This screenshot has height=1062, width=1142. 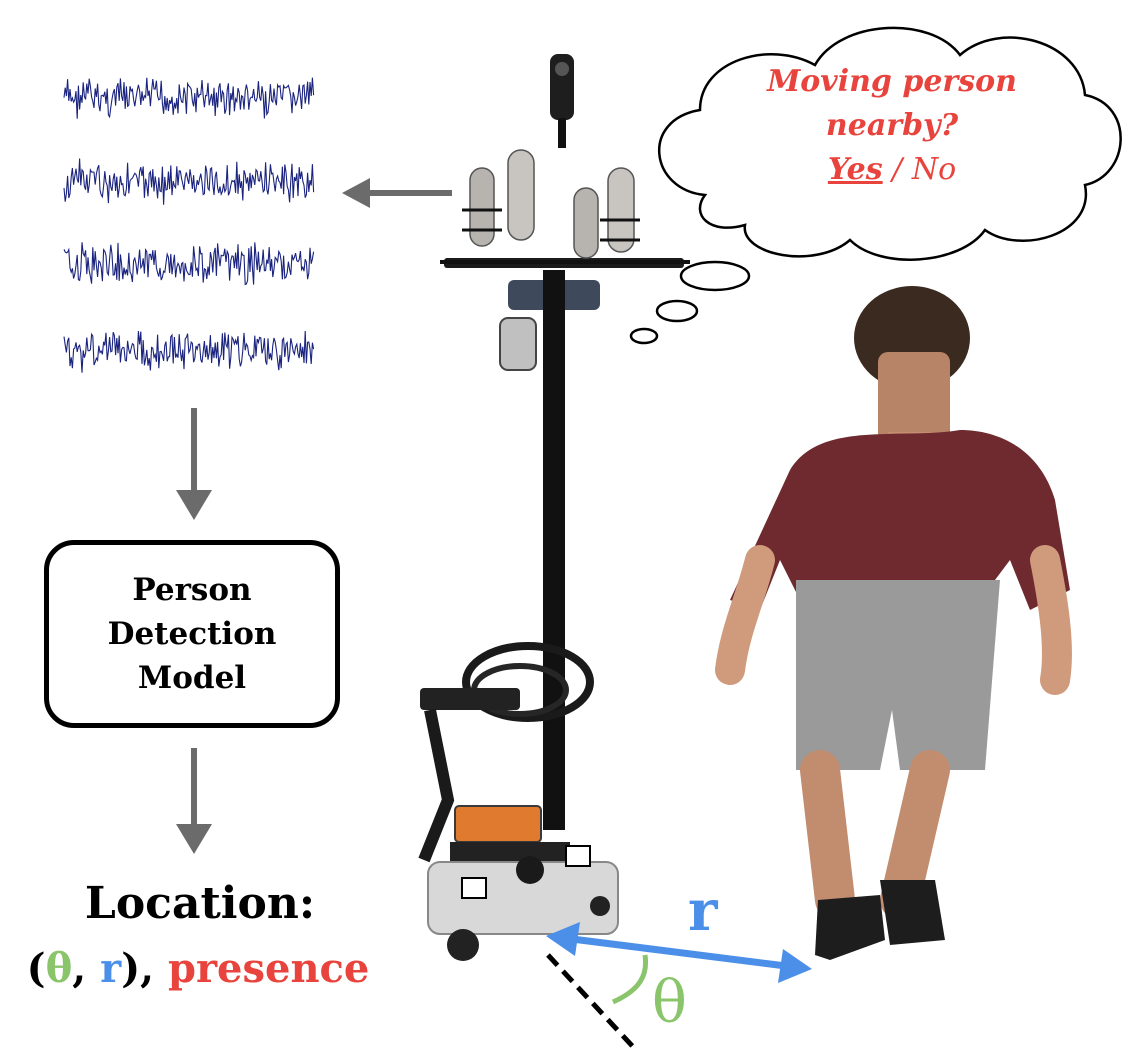 What do you see at coordinates (268, 968) in the screenshot?
I see `presence-output: presence` at bounding box center [268, 968].